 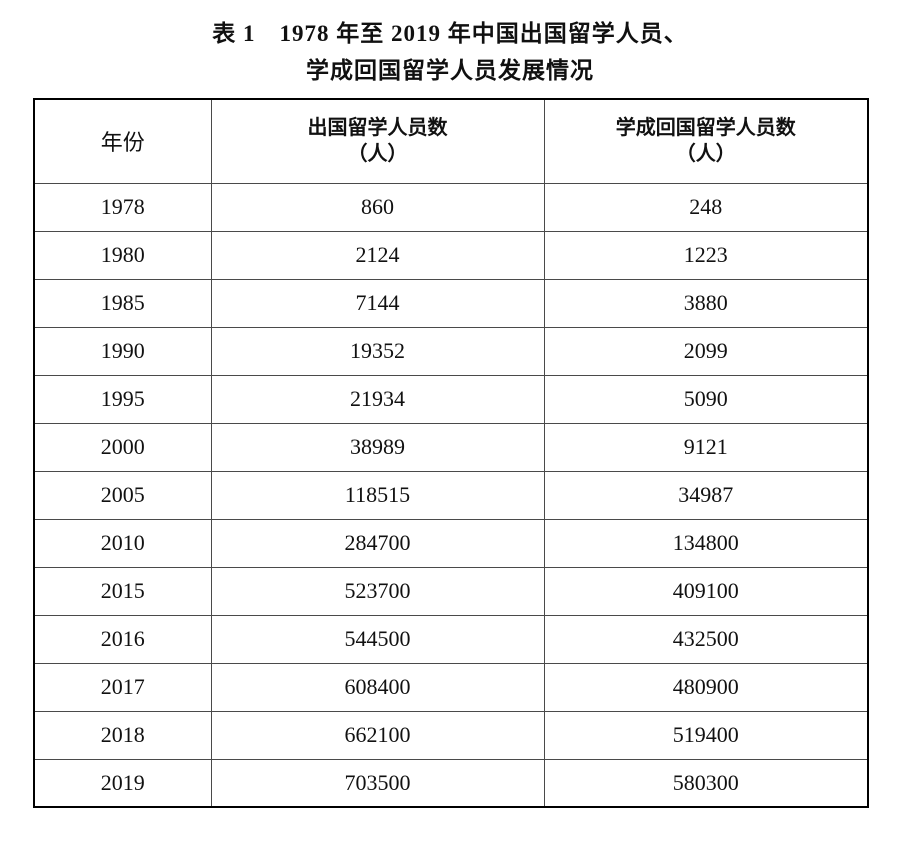 What do you see at coordinates (706, 399) in the screenshot?
I see `returned-count-cell: 5090` at bounding box center [706, 399].